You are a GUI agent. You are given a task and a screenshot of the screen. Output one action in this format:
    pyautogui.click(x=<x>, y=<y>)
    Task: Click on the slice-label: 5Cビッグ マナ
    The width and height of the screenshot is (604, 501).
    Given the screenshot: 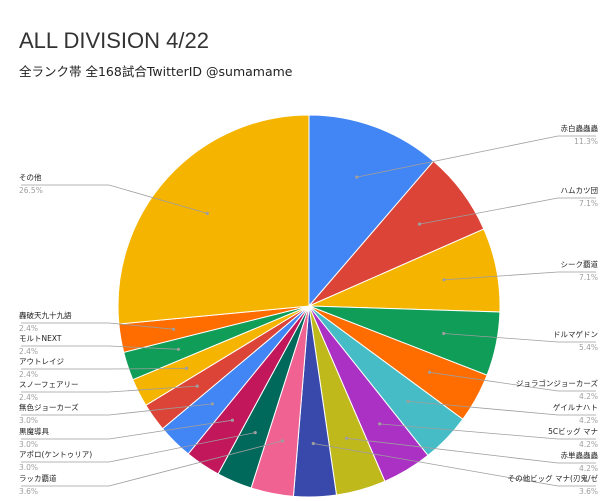 What is the action you would take?
    pyautogui.click(x=573, y=431)
    